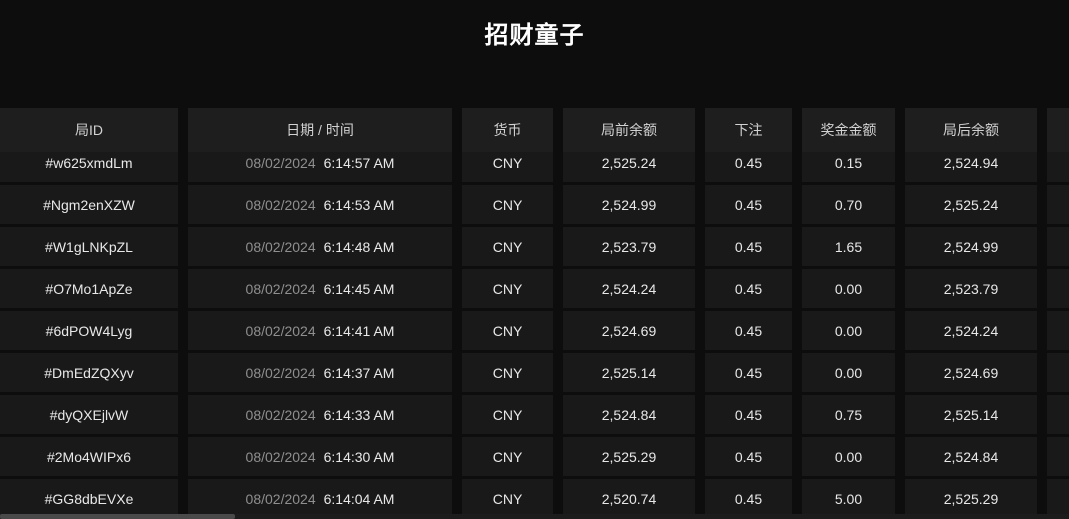  What do you see at coordinates (359, 330) in the screenshot?
I see `time: 6:14:41 AM` at bounding box center [359, 330].